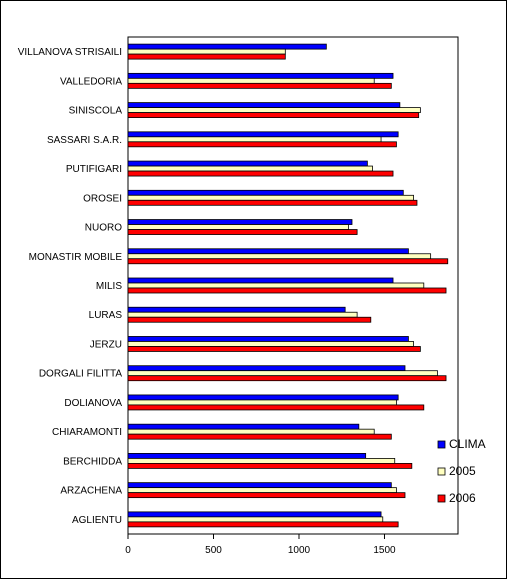 The image size is (507, 580). I want to click on legend-swatch-clima, so click(441, 444).